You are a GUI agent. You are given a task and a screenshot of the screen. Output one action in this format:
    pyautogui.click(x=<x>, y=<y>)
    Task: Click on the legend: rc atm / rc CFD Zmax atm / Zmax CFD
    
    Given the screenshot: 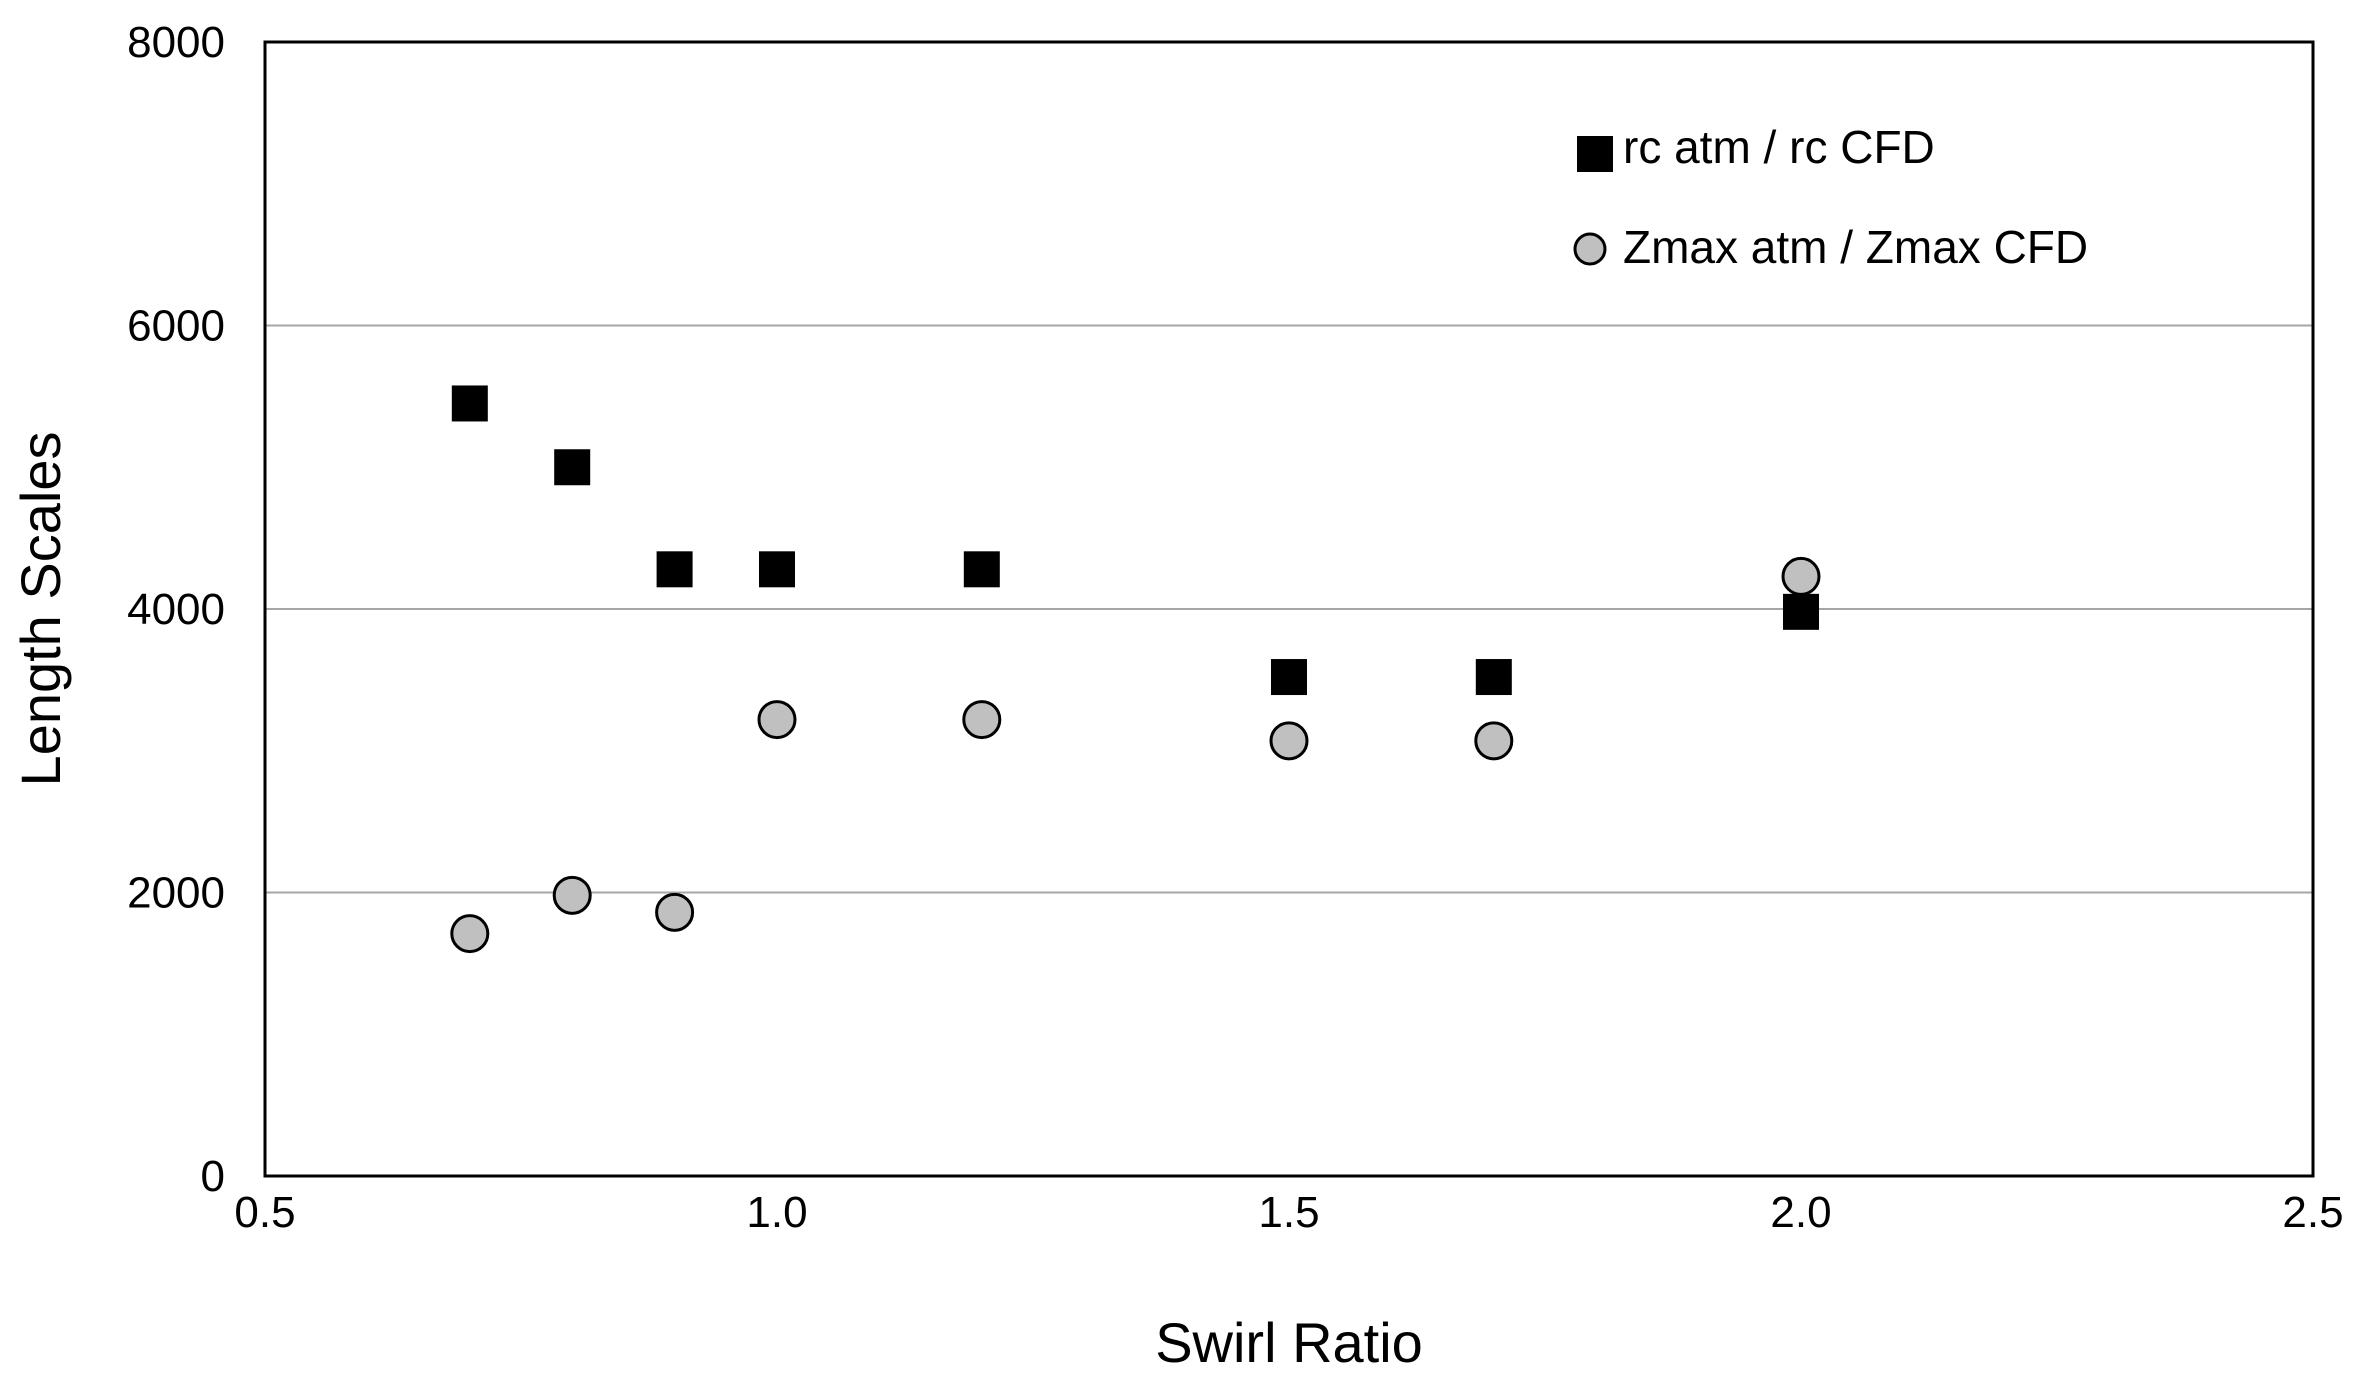 What is the action you would take?
    pyautogui.click(x=1830, y=197)
    